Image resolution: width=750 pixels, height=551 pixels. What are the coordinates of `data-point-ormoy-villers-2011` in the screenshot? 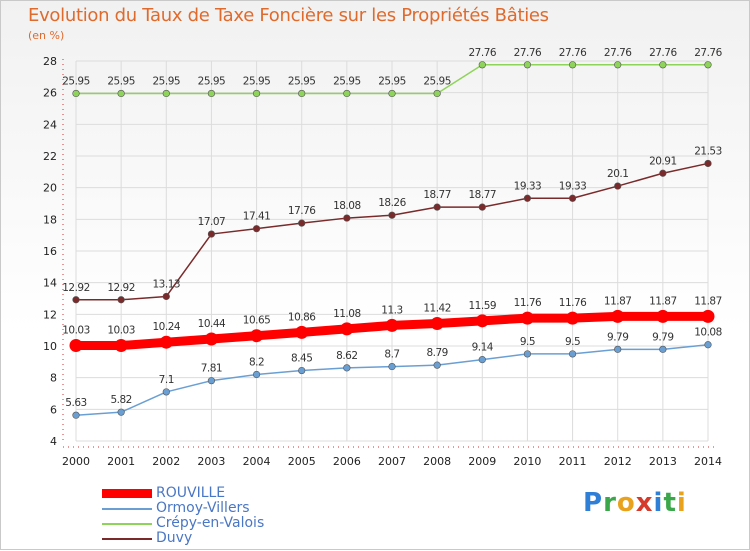 It's located at (572, 354).